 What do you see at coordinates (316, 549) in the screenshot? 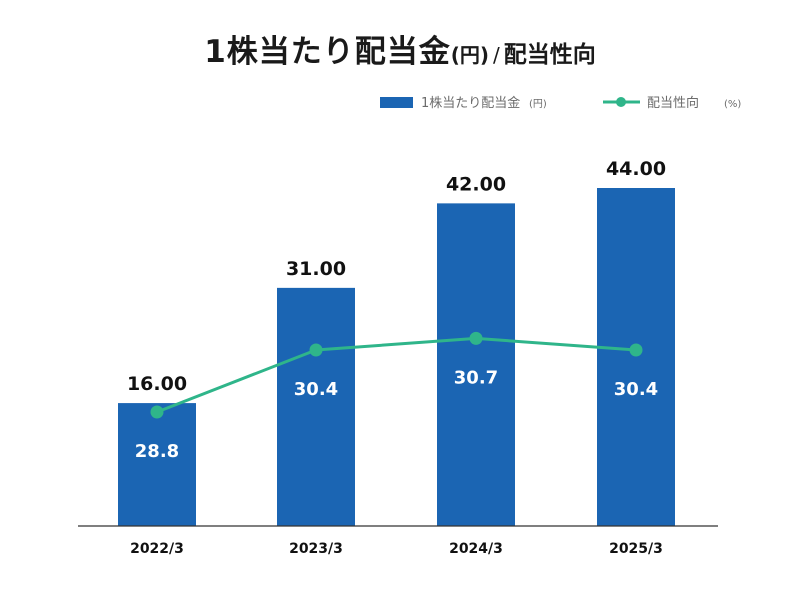
I see `x-tick-label: 2023/3` at bounding box center [316, 549].